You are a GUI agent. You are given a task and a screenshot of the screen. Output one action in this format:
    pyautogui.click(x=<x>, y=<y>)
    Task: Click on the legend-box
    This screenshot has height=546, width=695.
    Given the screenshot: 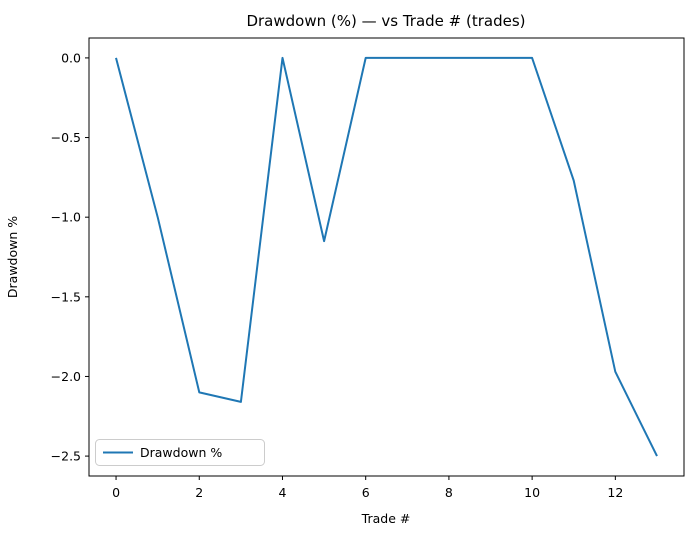 What is the action you would take?
    pyautogui.click(x=180, y=452)
    